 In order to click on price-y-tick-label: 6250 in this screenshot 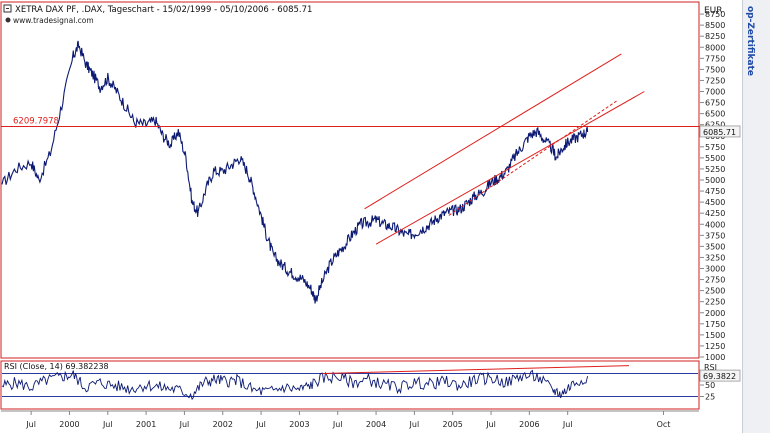, I will do `click(715, 125)`.